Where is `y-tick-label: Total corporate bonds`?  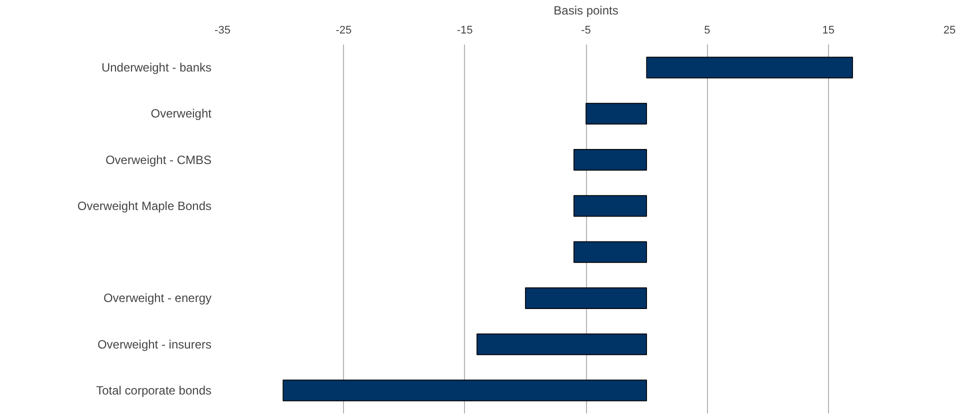 y-tick-label: Total corporate bonds is located at coordinates (154, 390).